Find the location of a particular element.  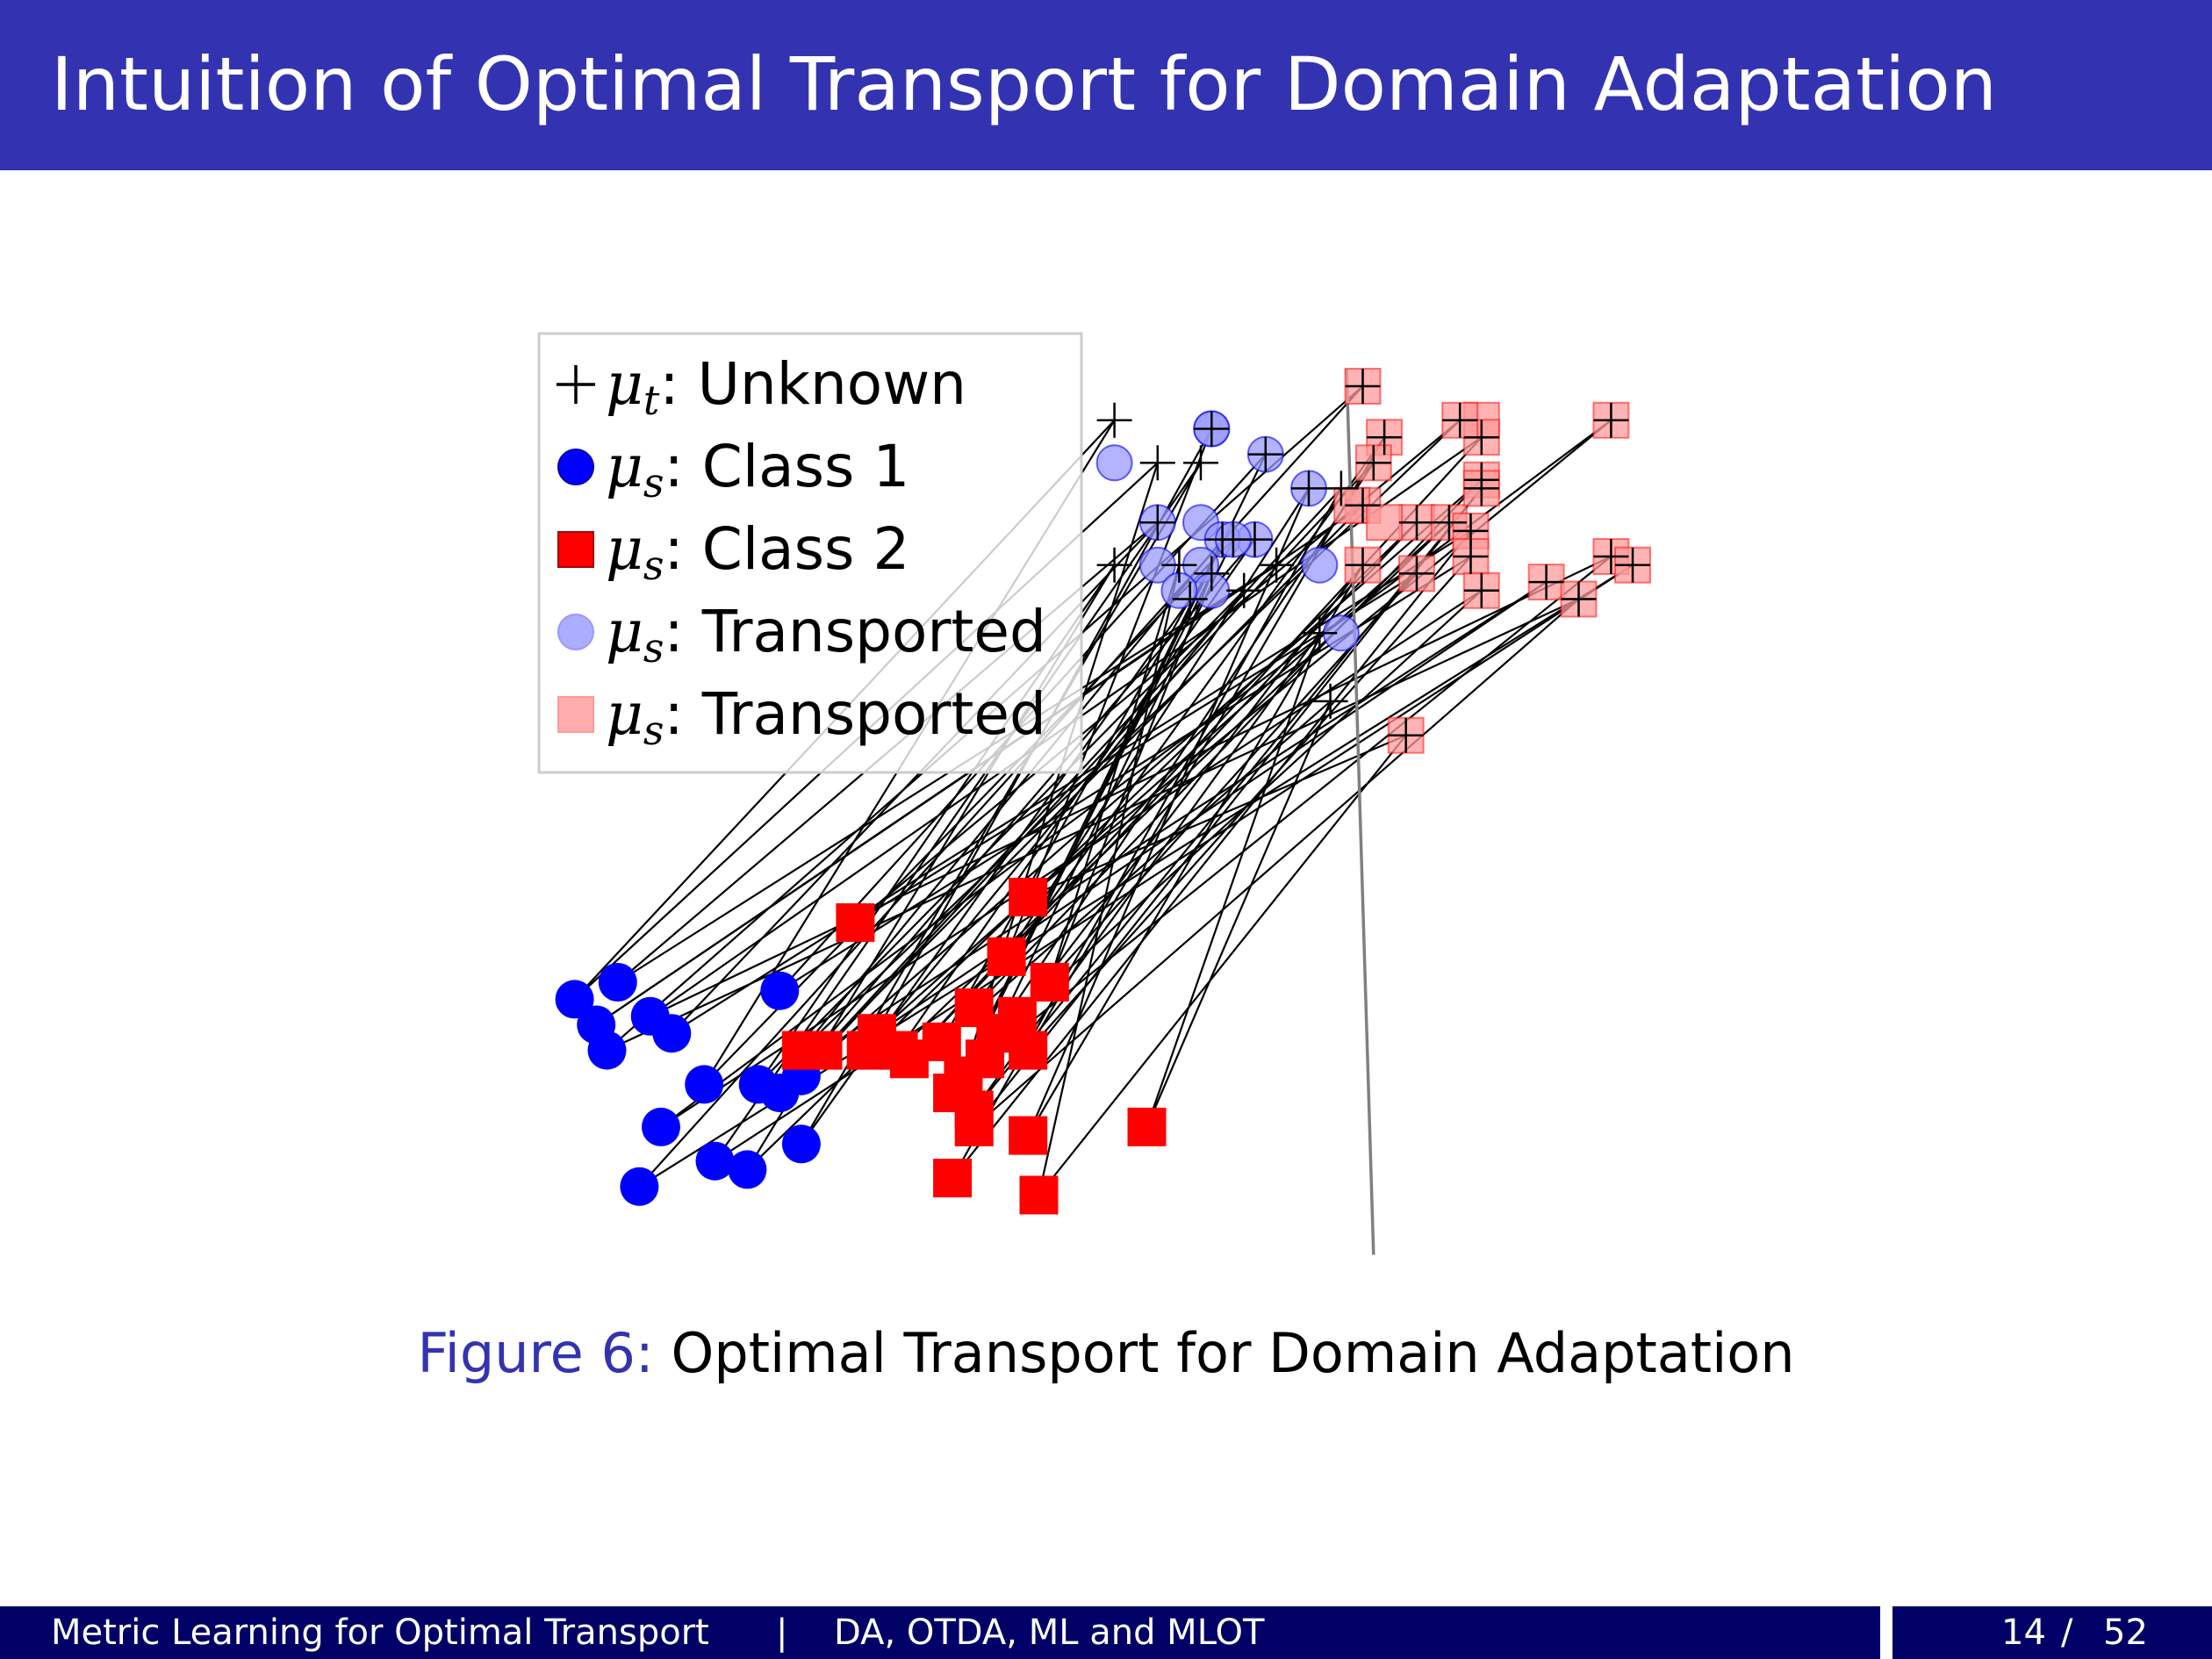

legend-symbol-plus is located at coordinates (576, 385).